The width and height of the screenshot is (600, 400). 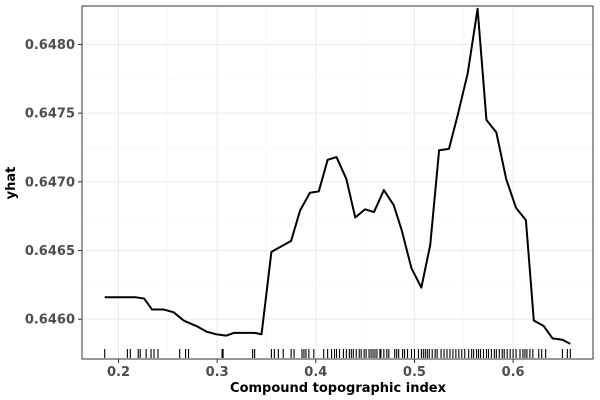 I want to click on x-tick-label: 0.4, so click(x=315, y=372).